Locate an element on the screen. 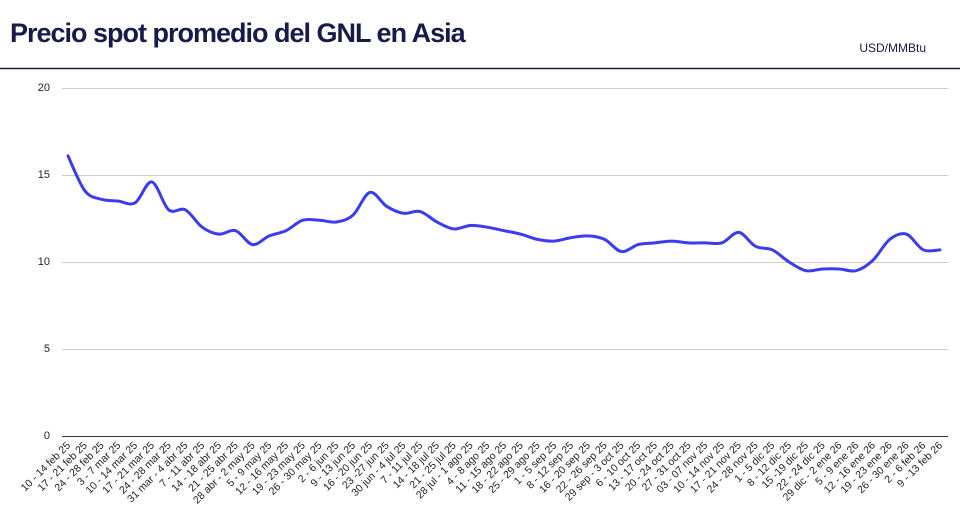 The height and width of the screenshot is (528, 960). y-tick-label: 5 is located at coordinates (47, 349).